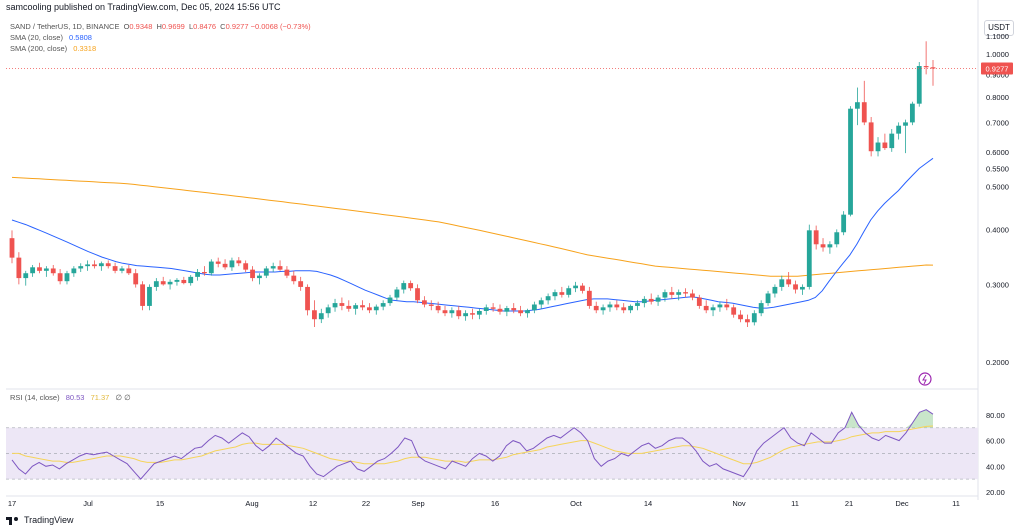 The height and width of the screenshot is (532, 1024). Describe the element at coordinates (997, 68) in the screenshot. I see `last-price-badge` at that location.